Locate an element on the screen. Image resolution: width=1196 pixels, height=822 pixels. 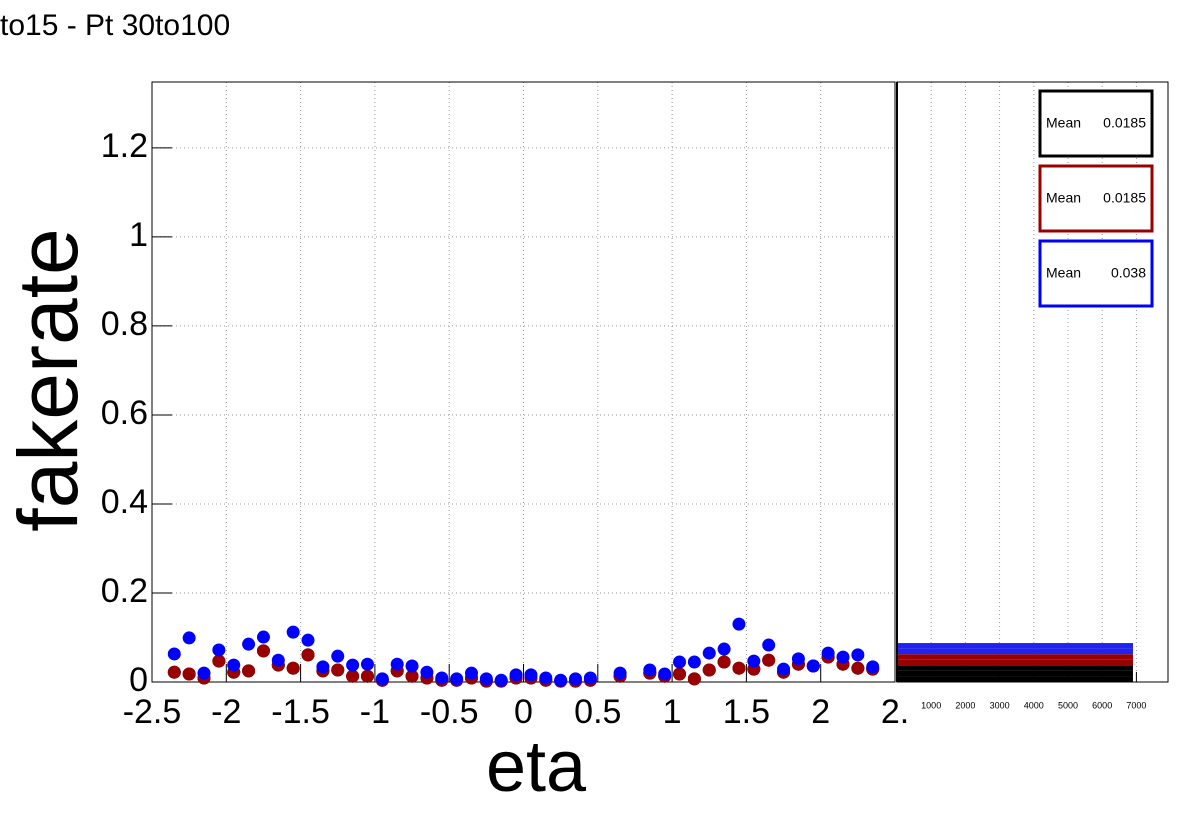
x-tick-label: -1 is located at coordinates (375, 712).